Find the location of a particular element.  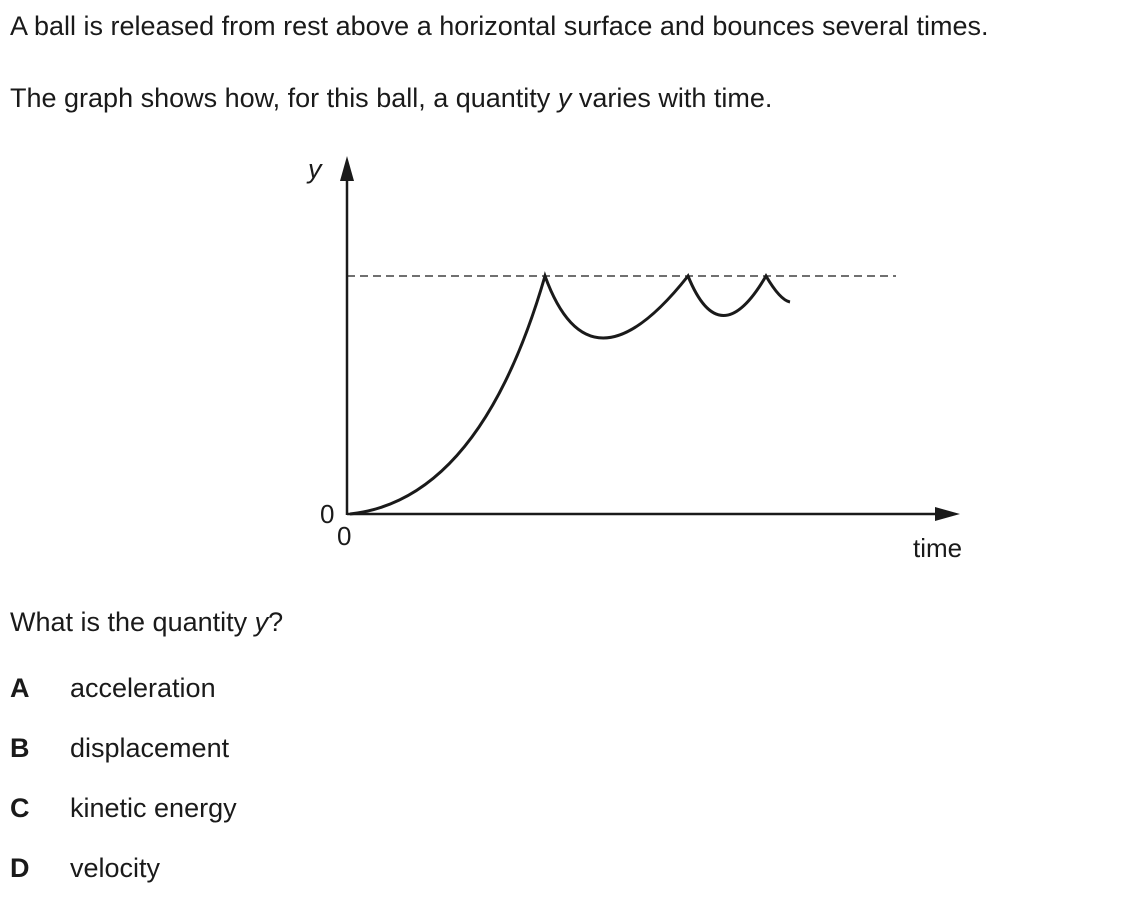

prompt-pre: What is the quantity is located at coordinates (132, 622).